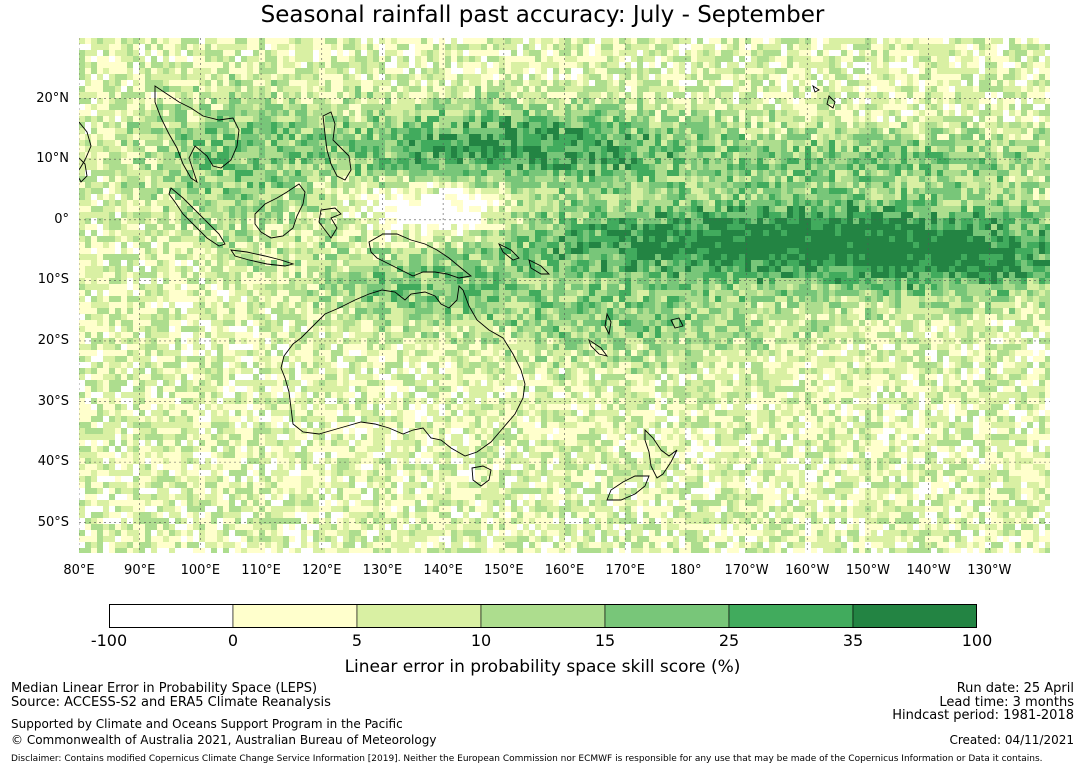 The height and width of the screenshot is (770, 1085). Describe the element at coordinates (382, 570) in the screenshot. I see `longitude-label: 130°E` at that location.